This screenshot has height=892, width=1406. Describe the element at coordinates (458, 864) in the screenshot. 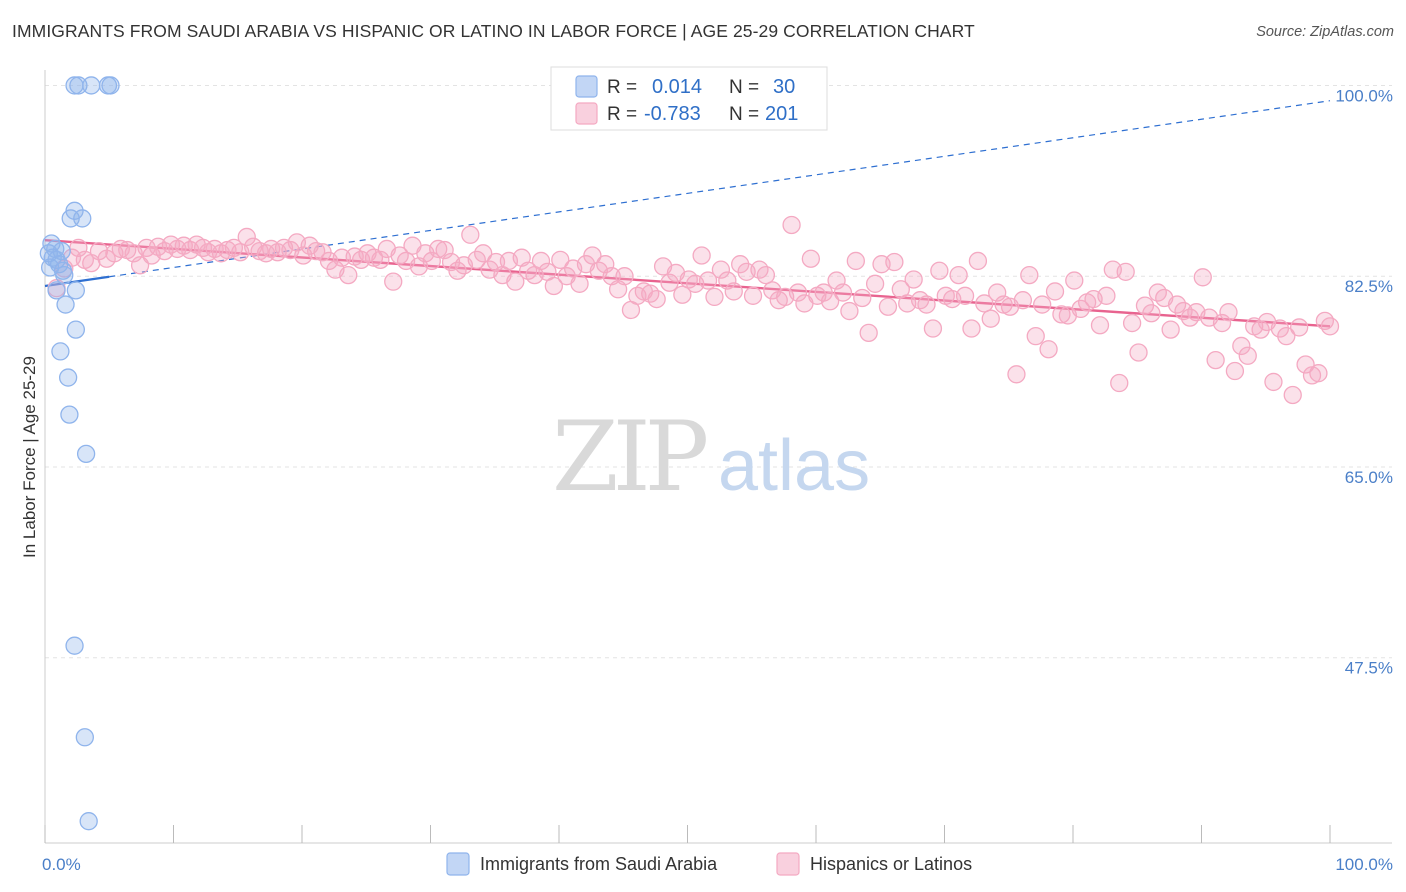

I see `bottom-legend-swatch-saudi` at that location.